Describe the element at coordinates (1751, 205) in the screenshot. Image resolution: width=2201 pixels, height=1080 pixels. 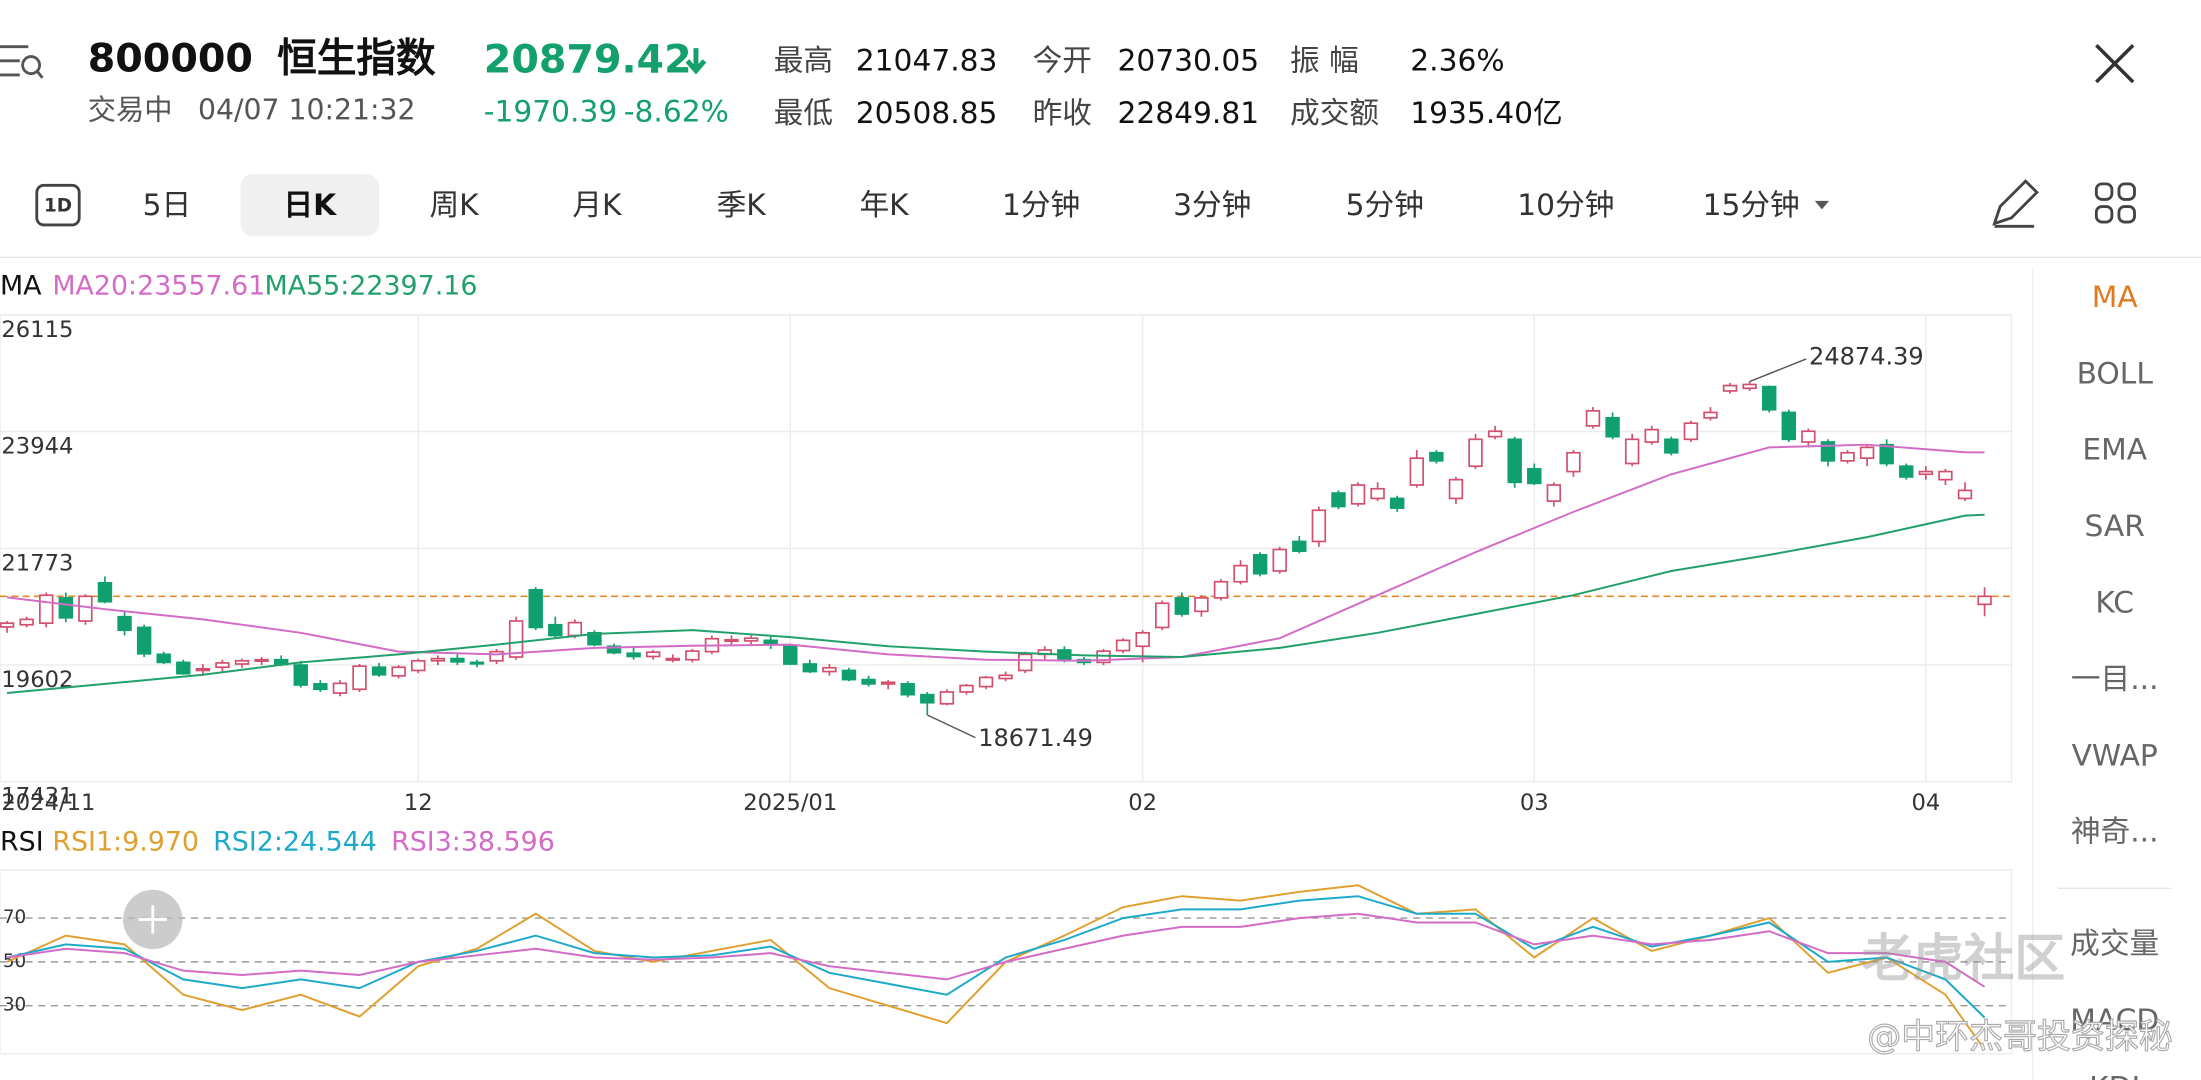
I see `tab: 15分钟` at that location.